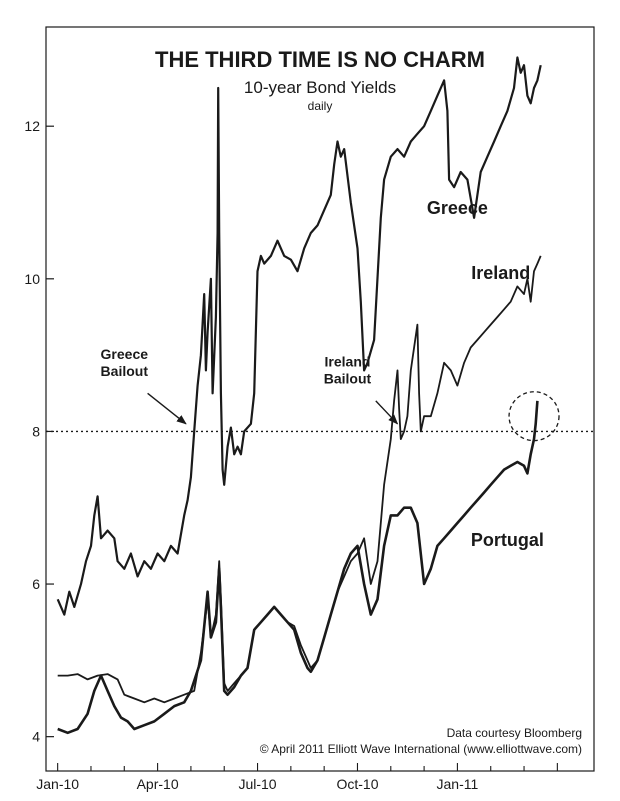  What do you see at coordinates (348, 362) in the screenshot?
I see `annotation-text: Ireland` at bounding box center [348, 362].